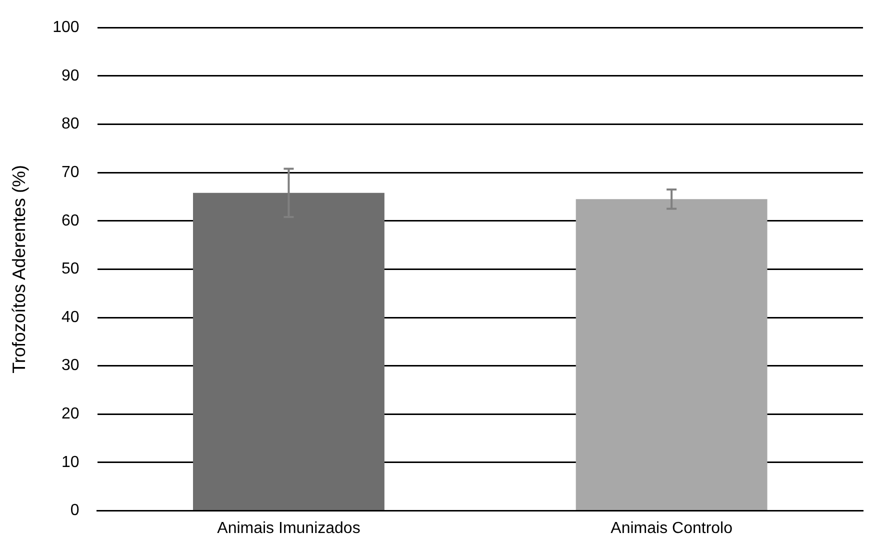 The width and height of the screenshot is (893, 551). I want to click on y-tick-label: 80, so click(71, 124).